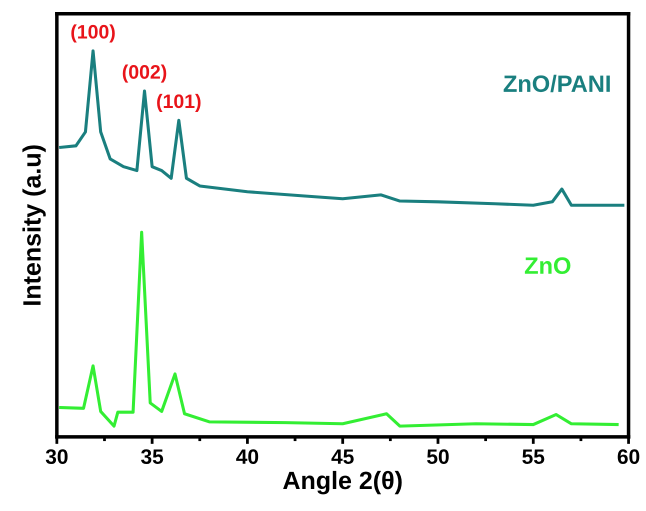 The image size is (646, 511). Describe the element at coordinates (179, 103) in the screenshot. I see `annotation: (101)` at that location.